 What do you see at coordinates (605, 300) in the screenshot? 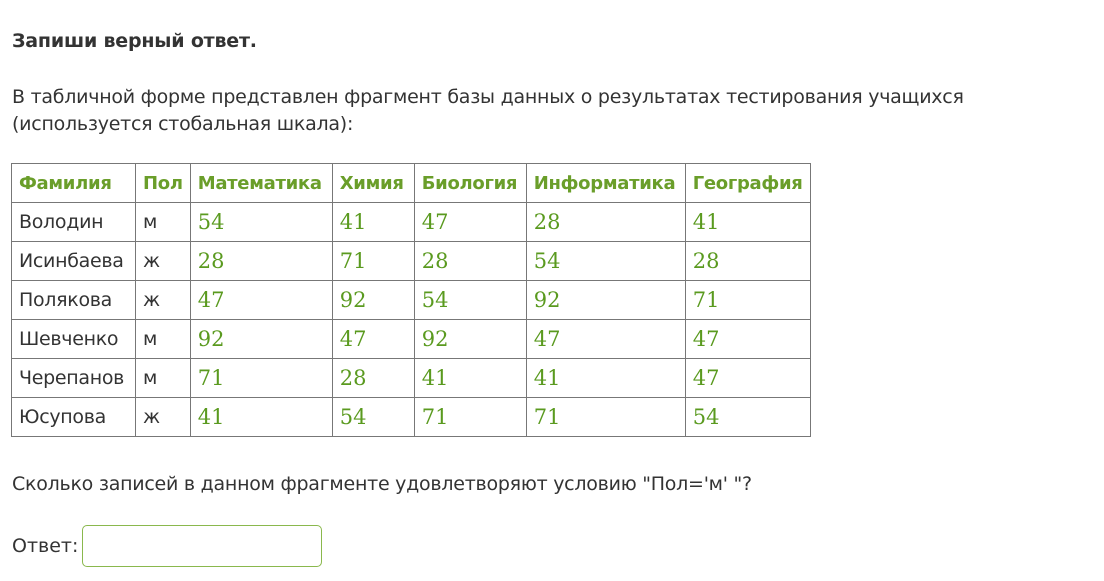
I see `cell-informatics: 92` at bounding box center [605, 300].